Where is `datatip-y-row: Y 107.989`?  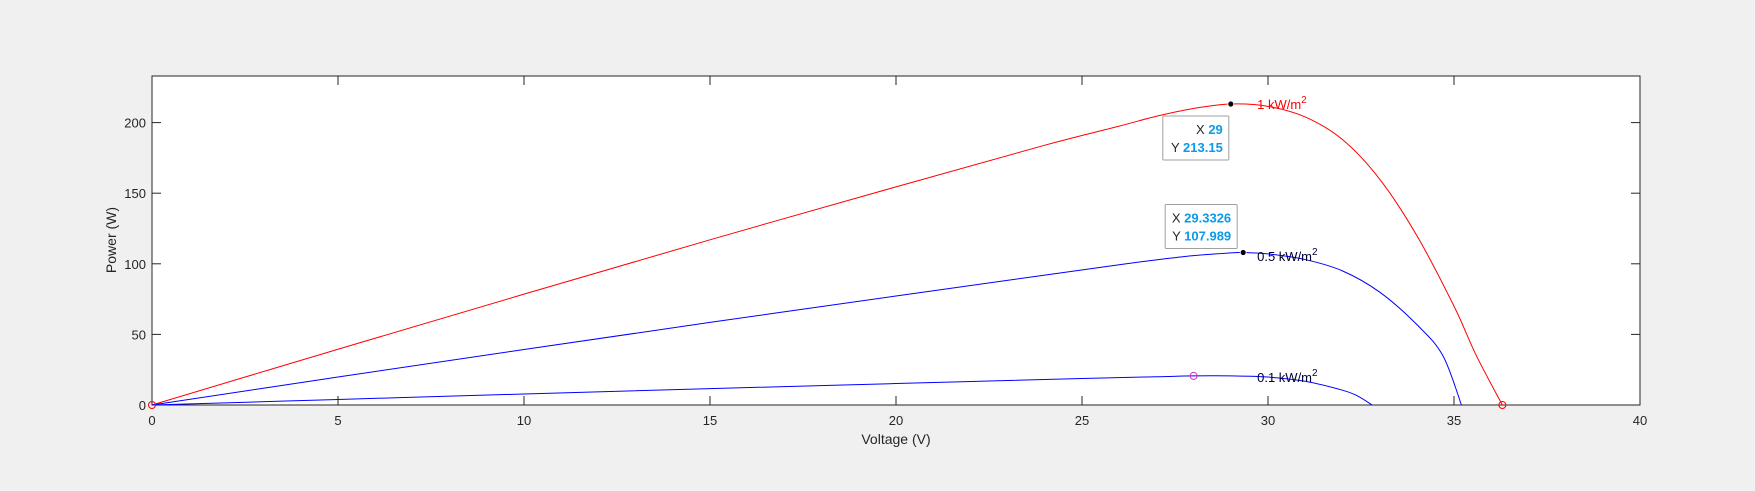
datatip-y-row: Y 107.989 is located at coordinates (1201, 236).